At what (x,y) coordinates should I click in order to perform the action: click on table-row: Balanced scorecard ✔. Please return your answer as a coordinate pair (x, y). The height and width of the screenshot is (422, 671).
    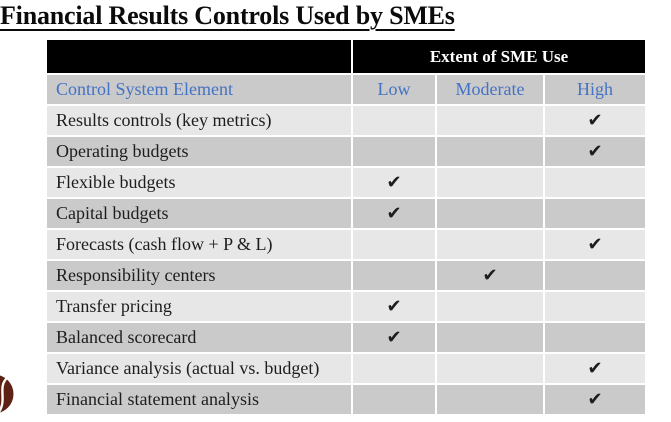
    Looking at the image, I should click on (346, 337).